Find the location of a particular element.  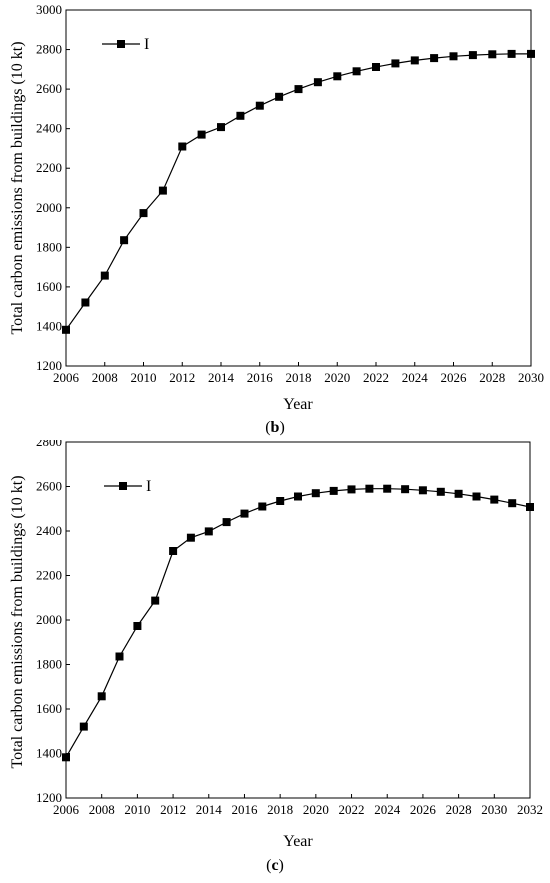

y-tick-label: 3000 is located at coordinates (49, 9).